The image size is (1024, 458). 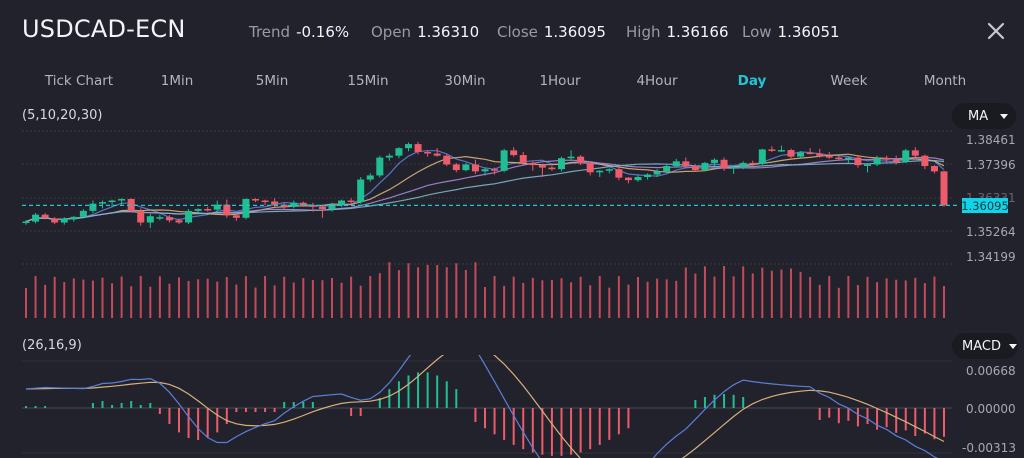 What do you see at coordinates (299, 32) in the screenshot?
I see `stat-trend: Trend -0.16%` at bounding box center [299, 32].